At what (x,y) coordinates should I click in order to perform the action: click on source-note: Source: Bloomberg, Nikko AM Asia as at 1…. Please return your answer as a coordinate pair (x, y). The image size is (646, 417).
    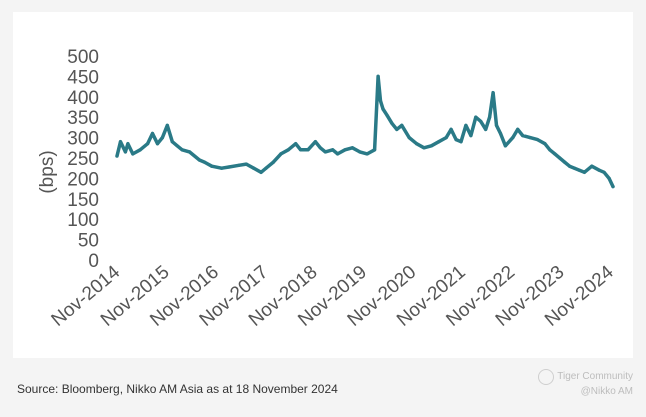
    Looking at the image, I should click on (177, 389).